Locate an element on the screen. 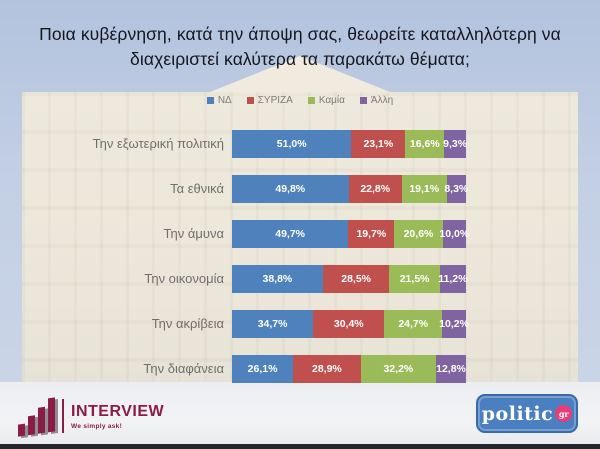 The width and height of the screenshot is (600, 449). bar-stack: 38,8% 28,5% 21,5% 11,2% is located at coordinates (349, 279).